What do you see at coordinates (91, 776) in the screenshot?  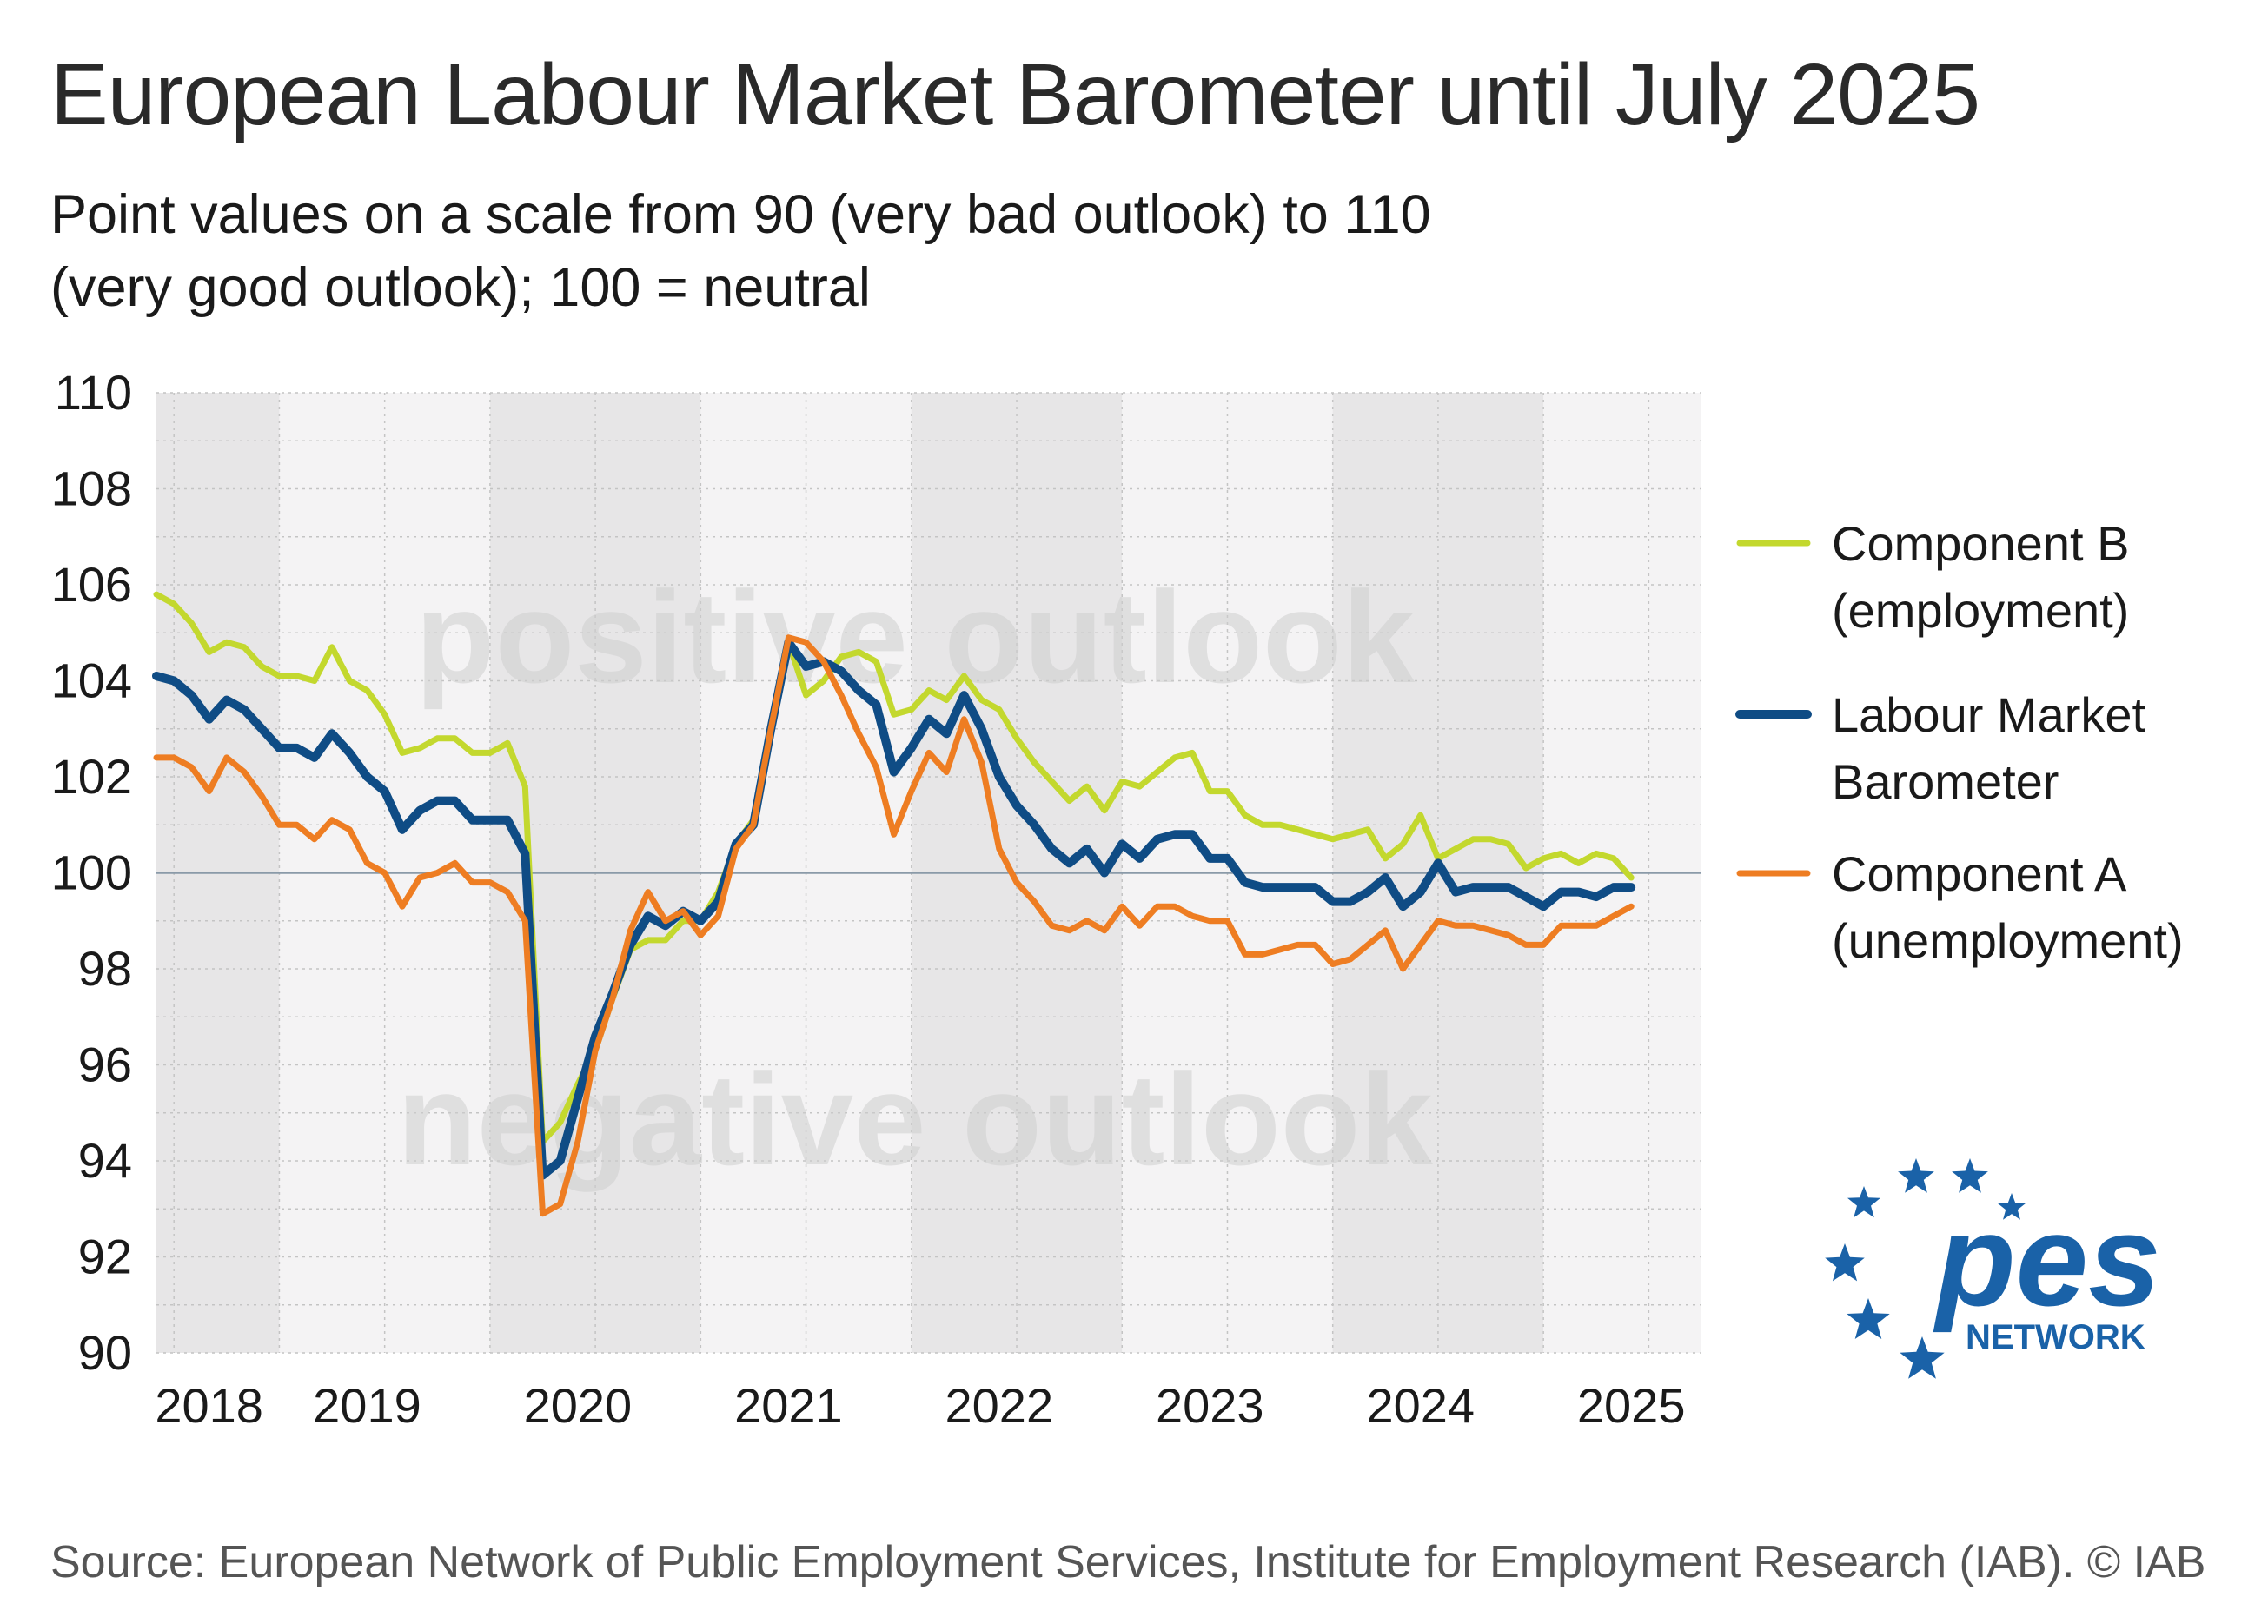 I see `y-tick-label: 102` at bounding box center [91, 776].